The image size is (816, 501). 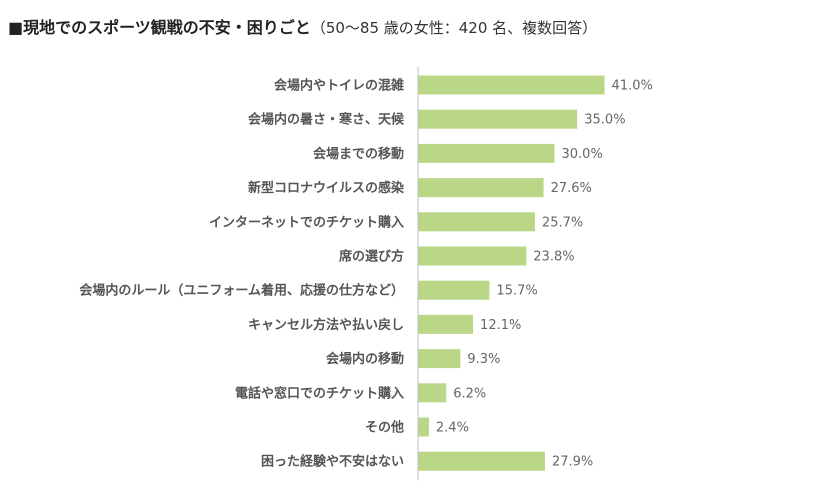 What do you see at coordinates (371, 257) in the screenshot?
I see `category-label: 席の選び方` at bounding box center [371, 257].